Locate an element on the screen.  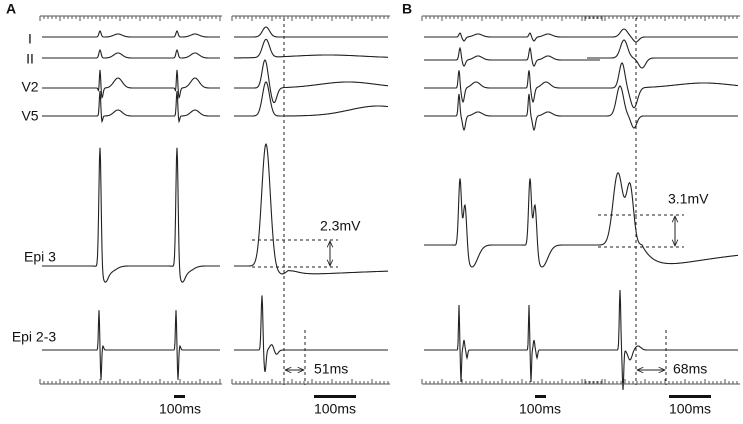
amplitude-label: 2.3mV is located at coordinates (340, 226).